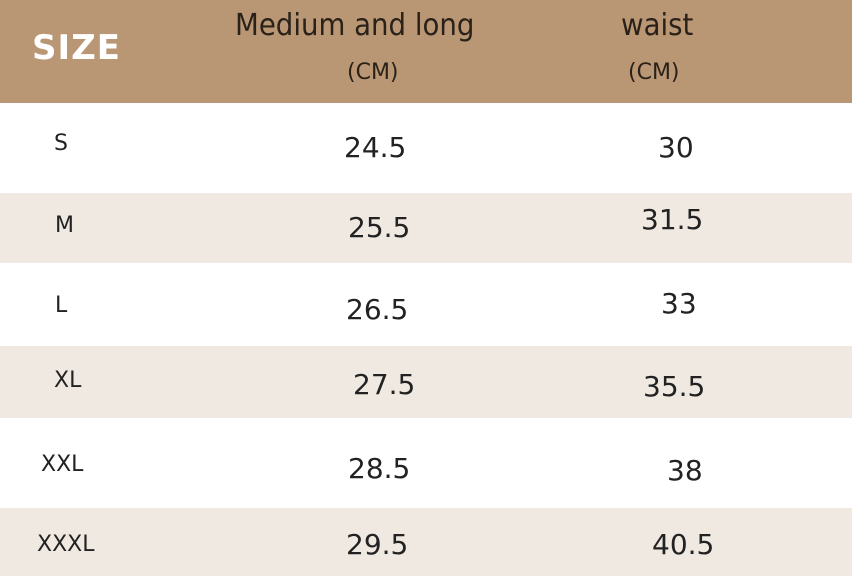 This screenshot has height=576, width=852. What do you see at coordinates (373, 72) in the screenshot?
I see `length-unit: (CM)` at bounding box center [373, 72].